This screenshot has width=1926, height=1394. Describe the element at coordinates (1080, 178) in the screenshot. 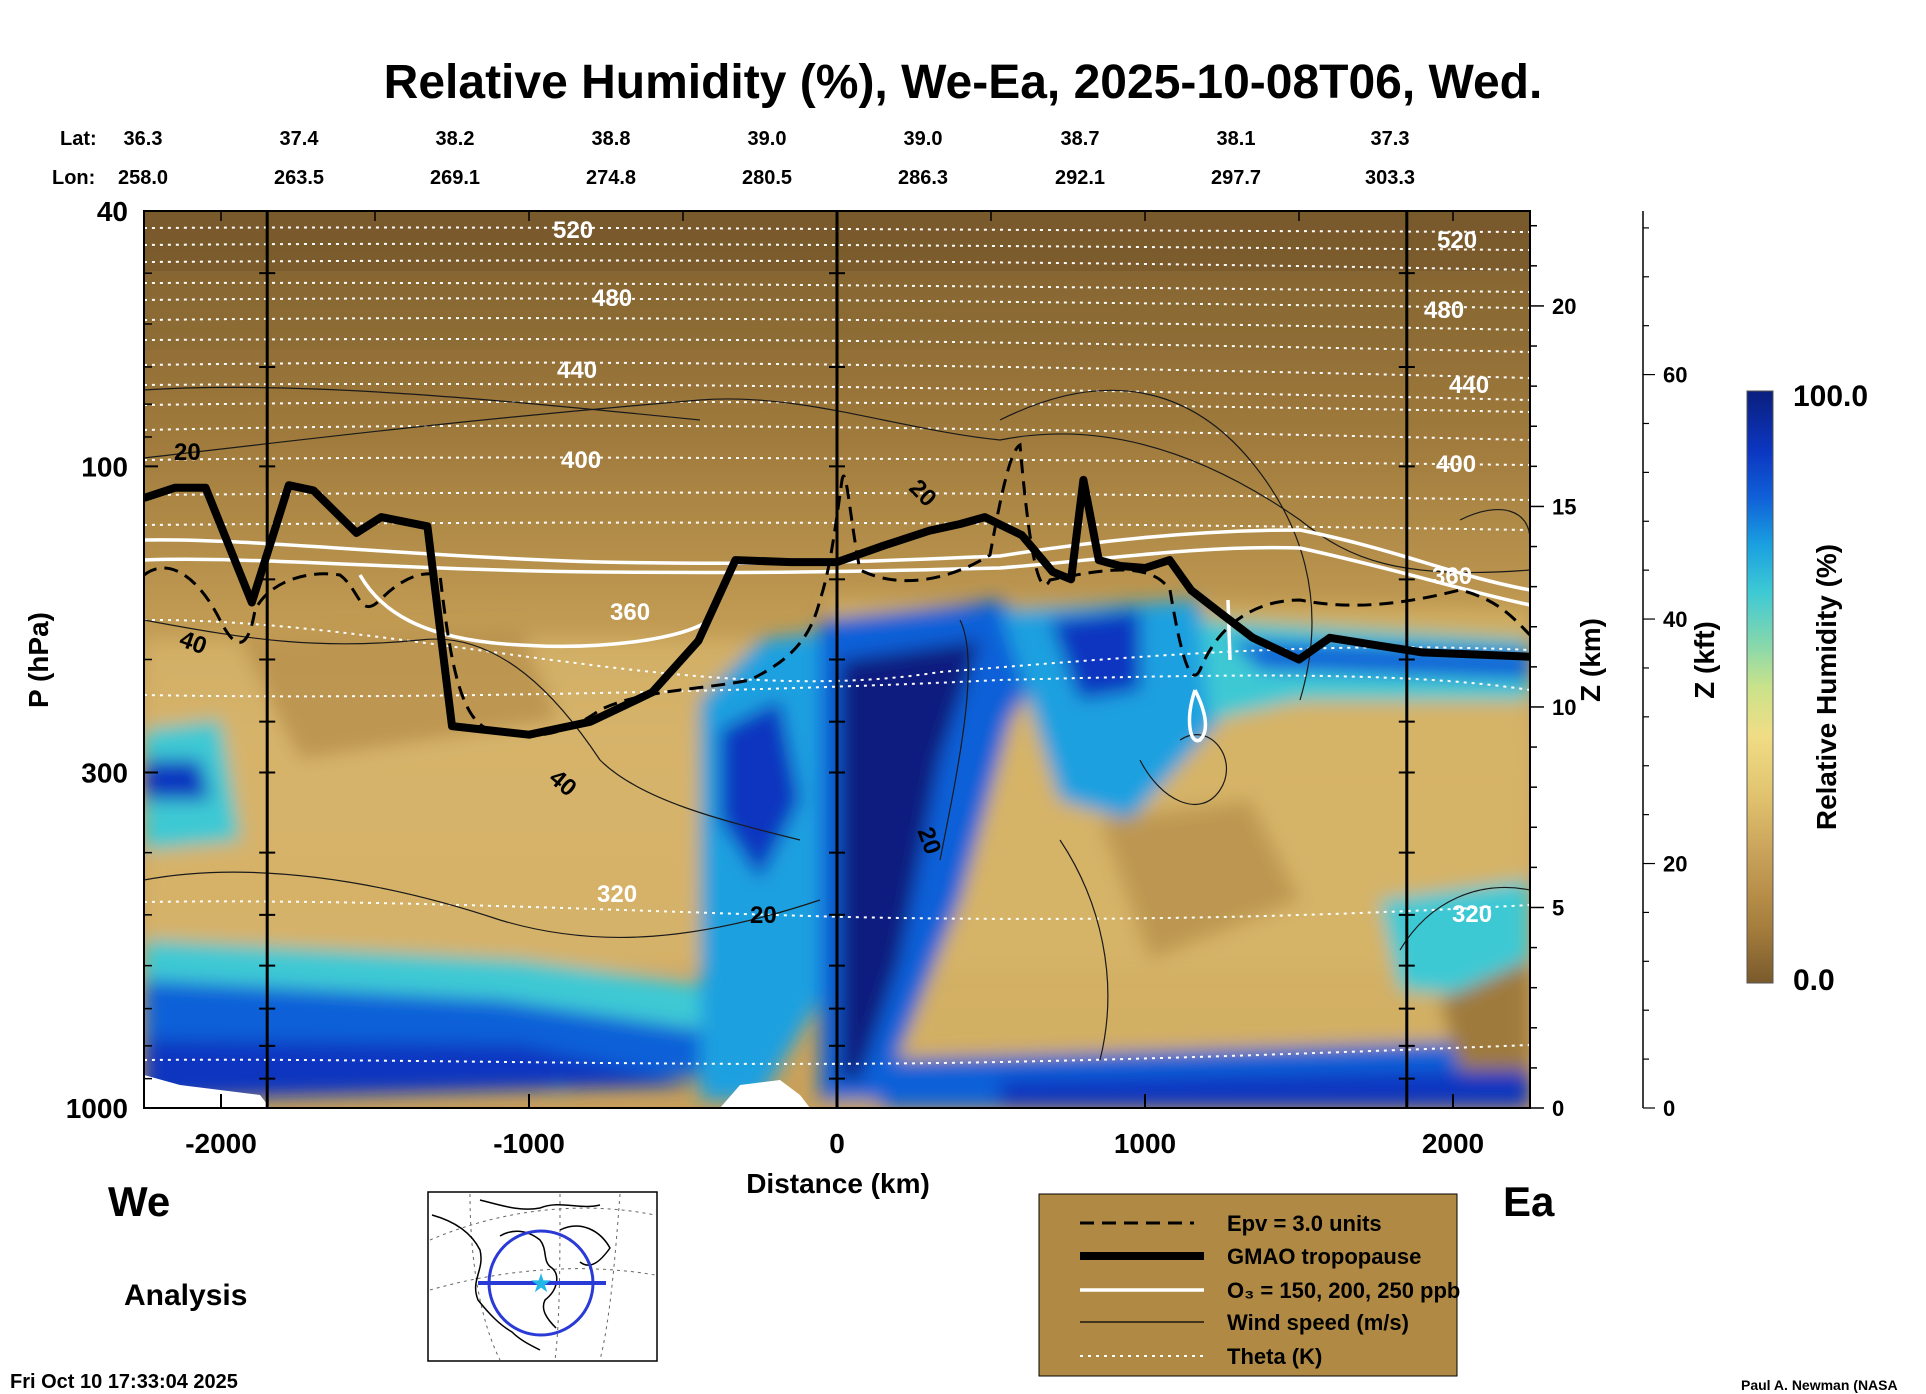

I see `lon-value: 292.1` at that location.